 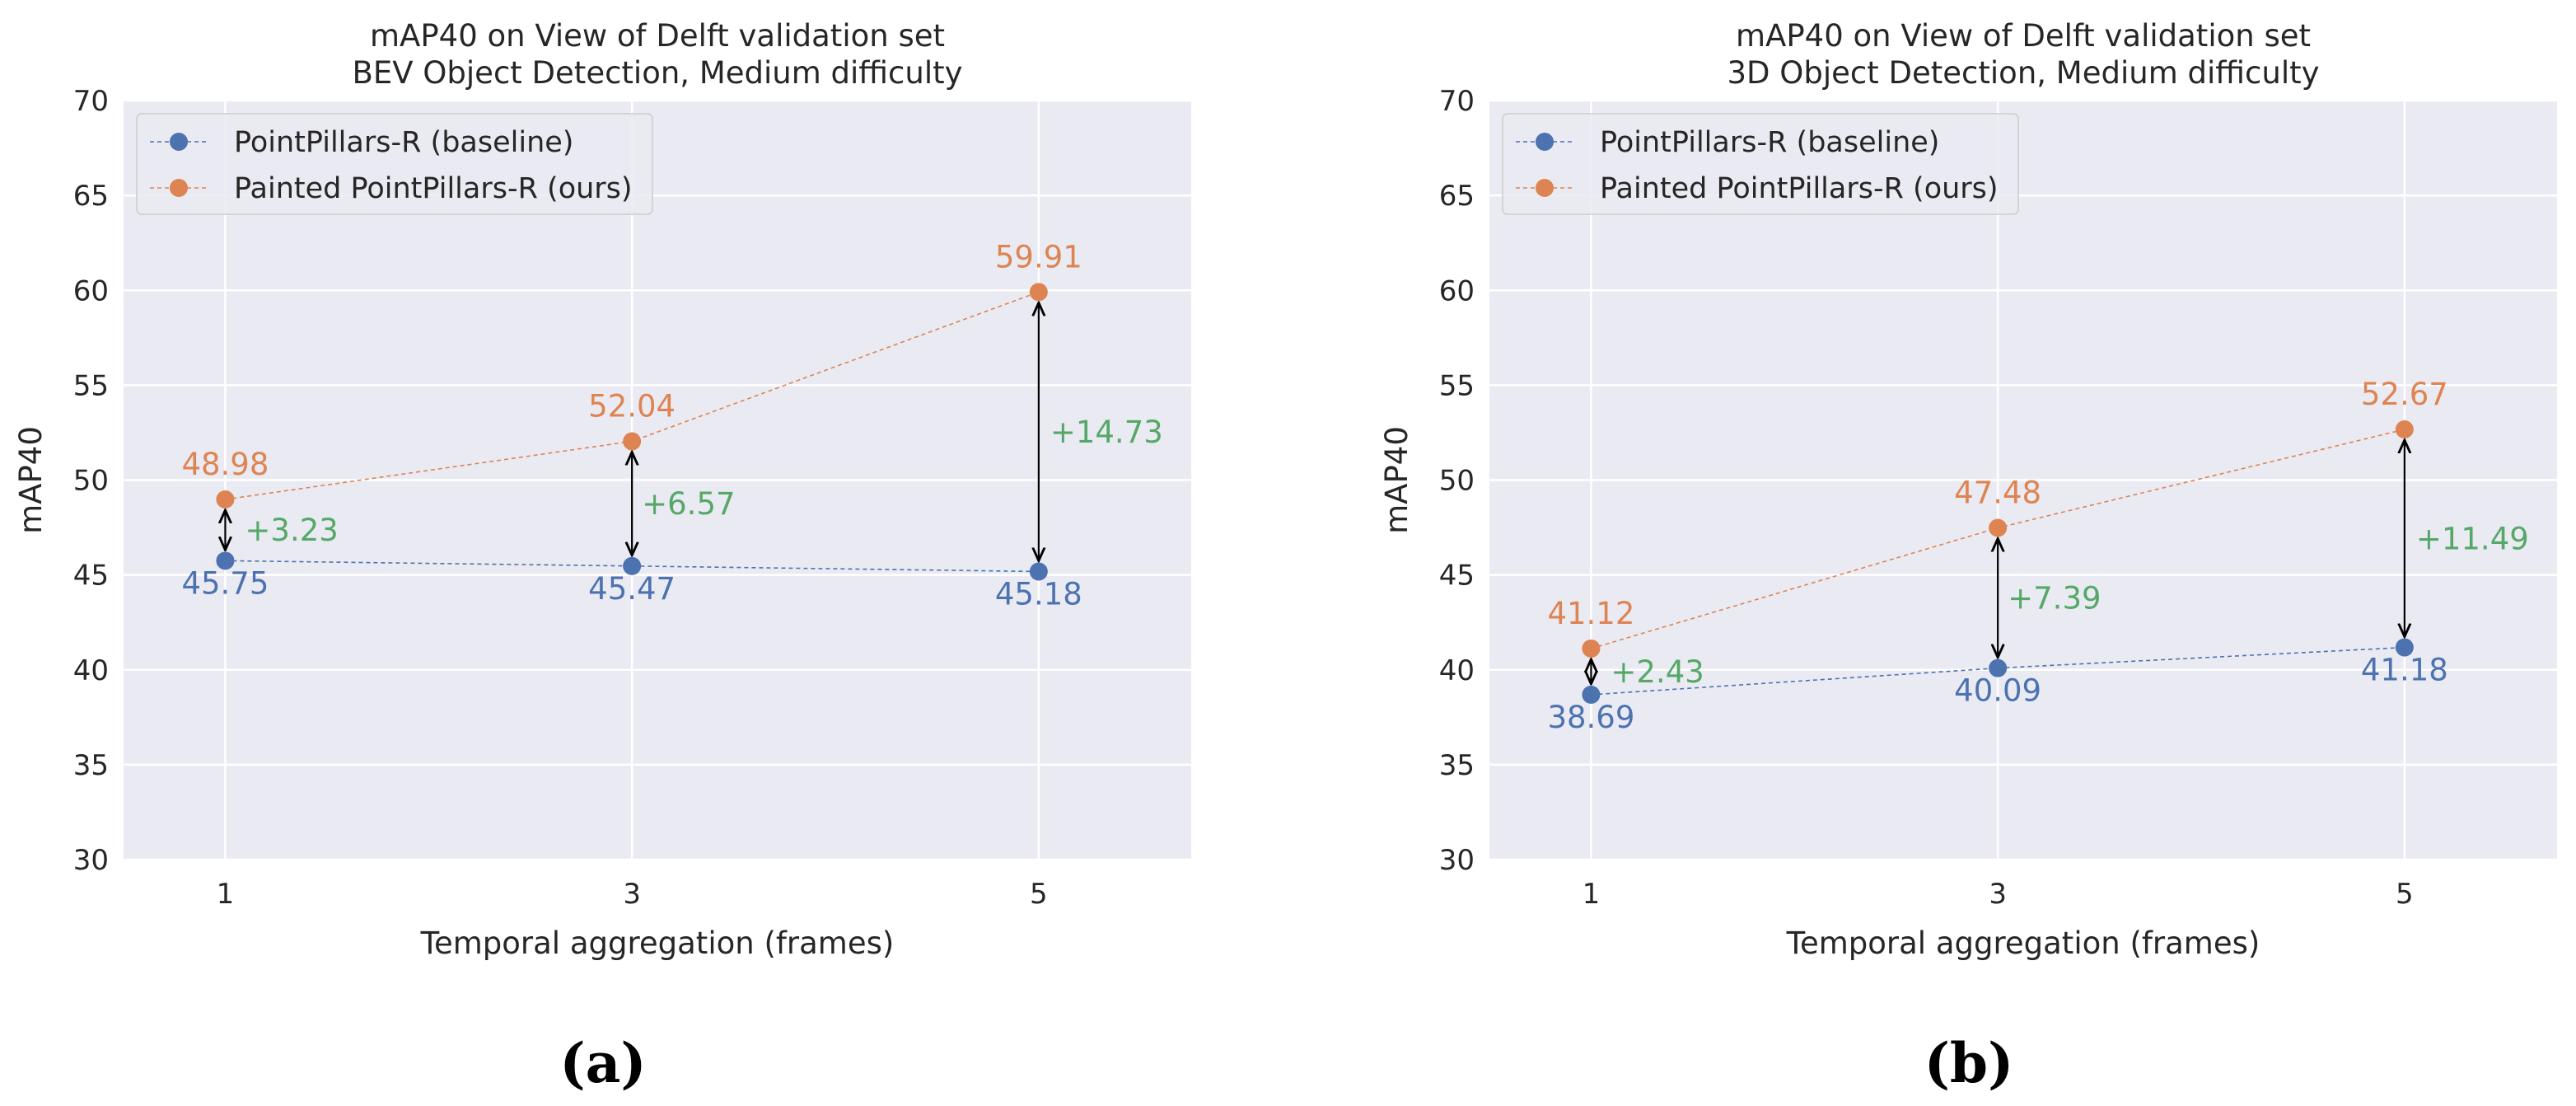 What do you see at coordinates (2472, 538) in the screenshot?
I see `improvement-label: +11.49` at bounding box center [2472, 538].